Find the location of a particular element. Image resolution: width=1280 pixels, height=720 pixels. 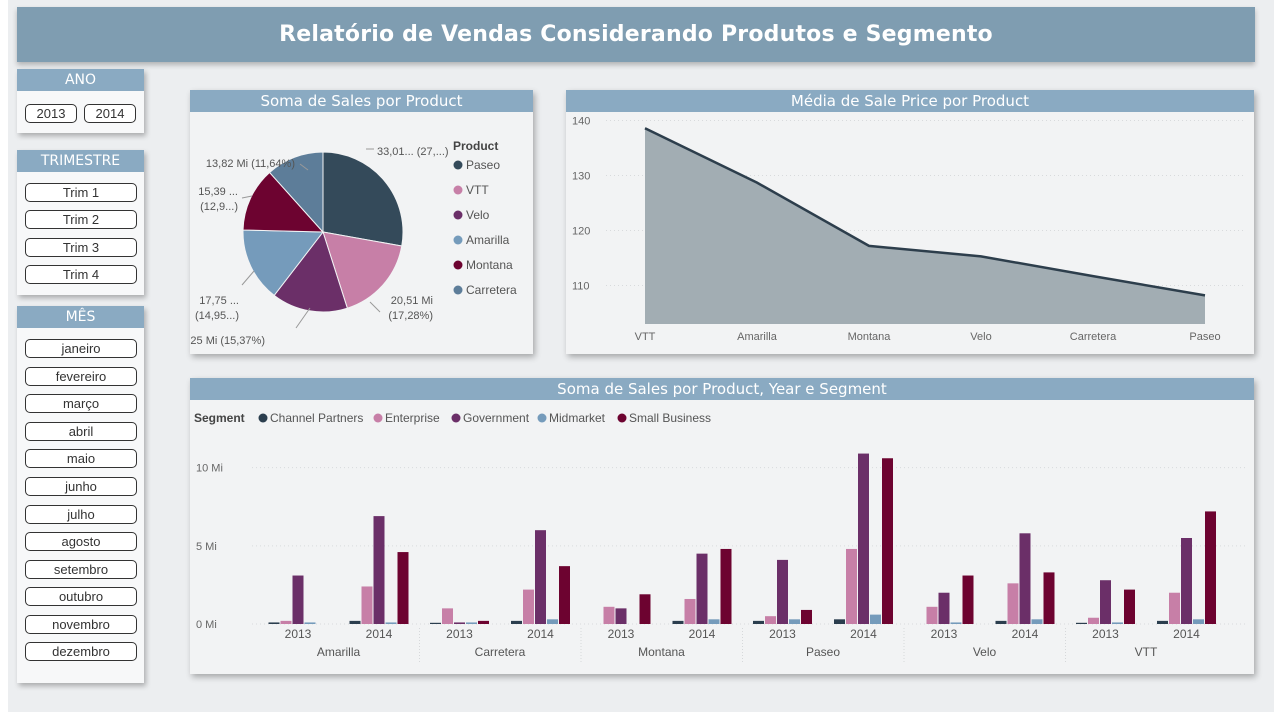

bar-vtt-2013-enterprise is located at coordinates (1093, 620).